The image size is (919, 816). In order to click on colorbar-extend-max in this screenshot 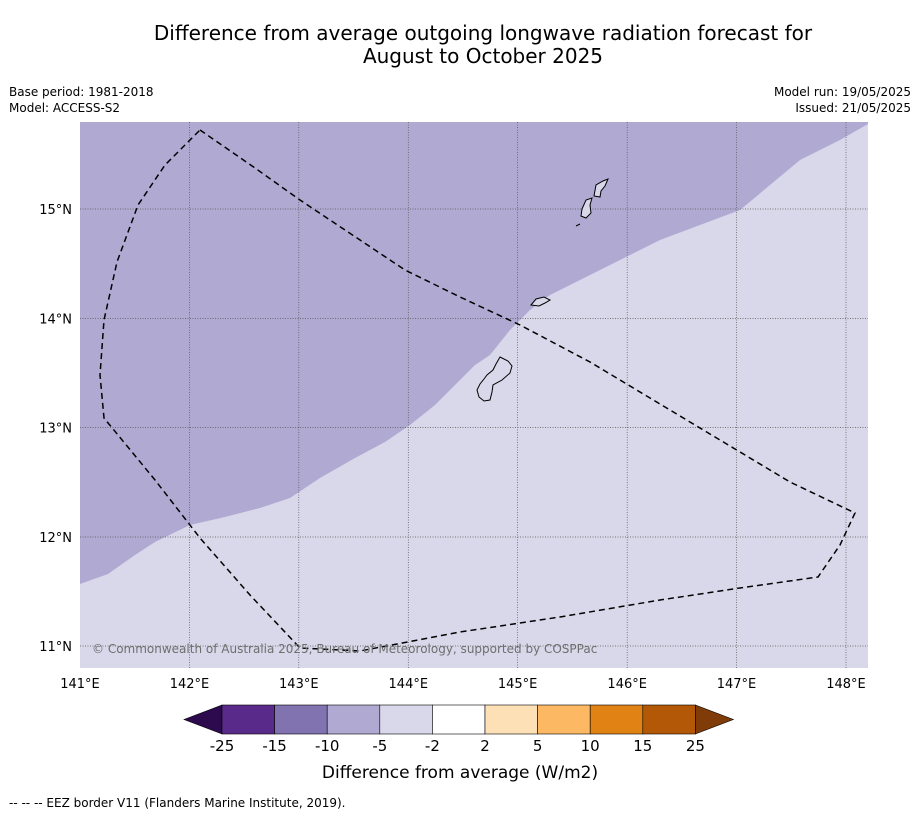, I will do `click(715, 719)`.